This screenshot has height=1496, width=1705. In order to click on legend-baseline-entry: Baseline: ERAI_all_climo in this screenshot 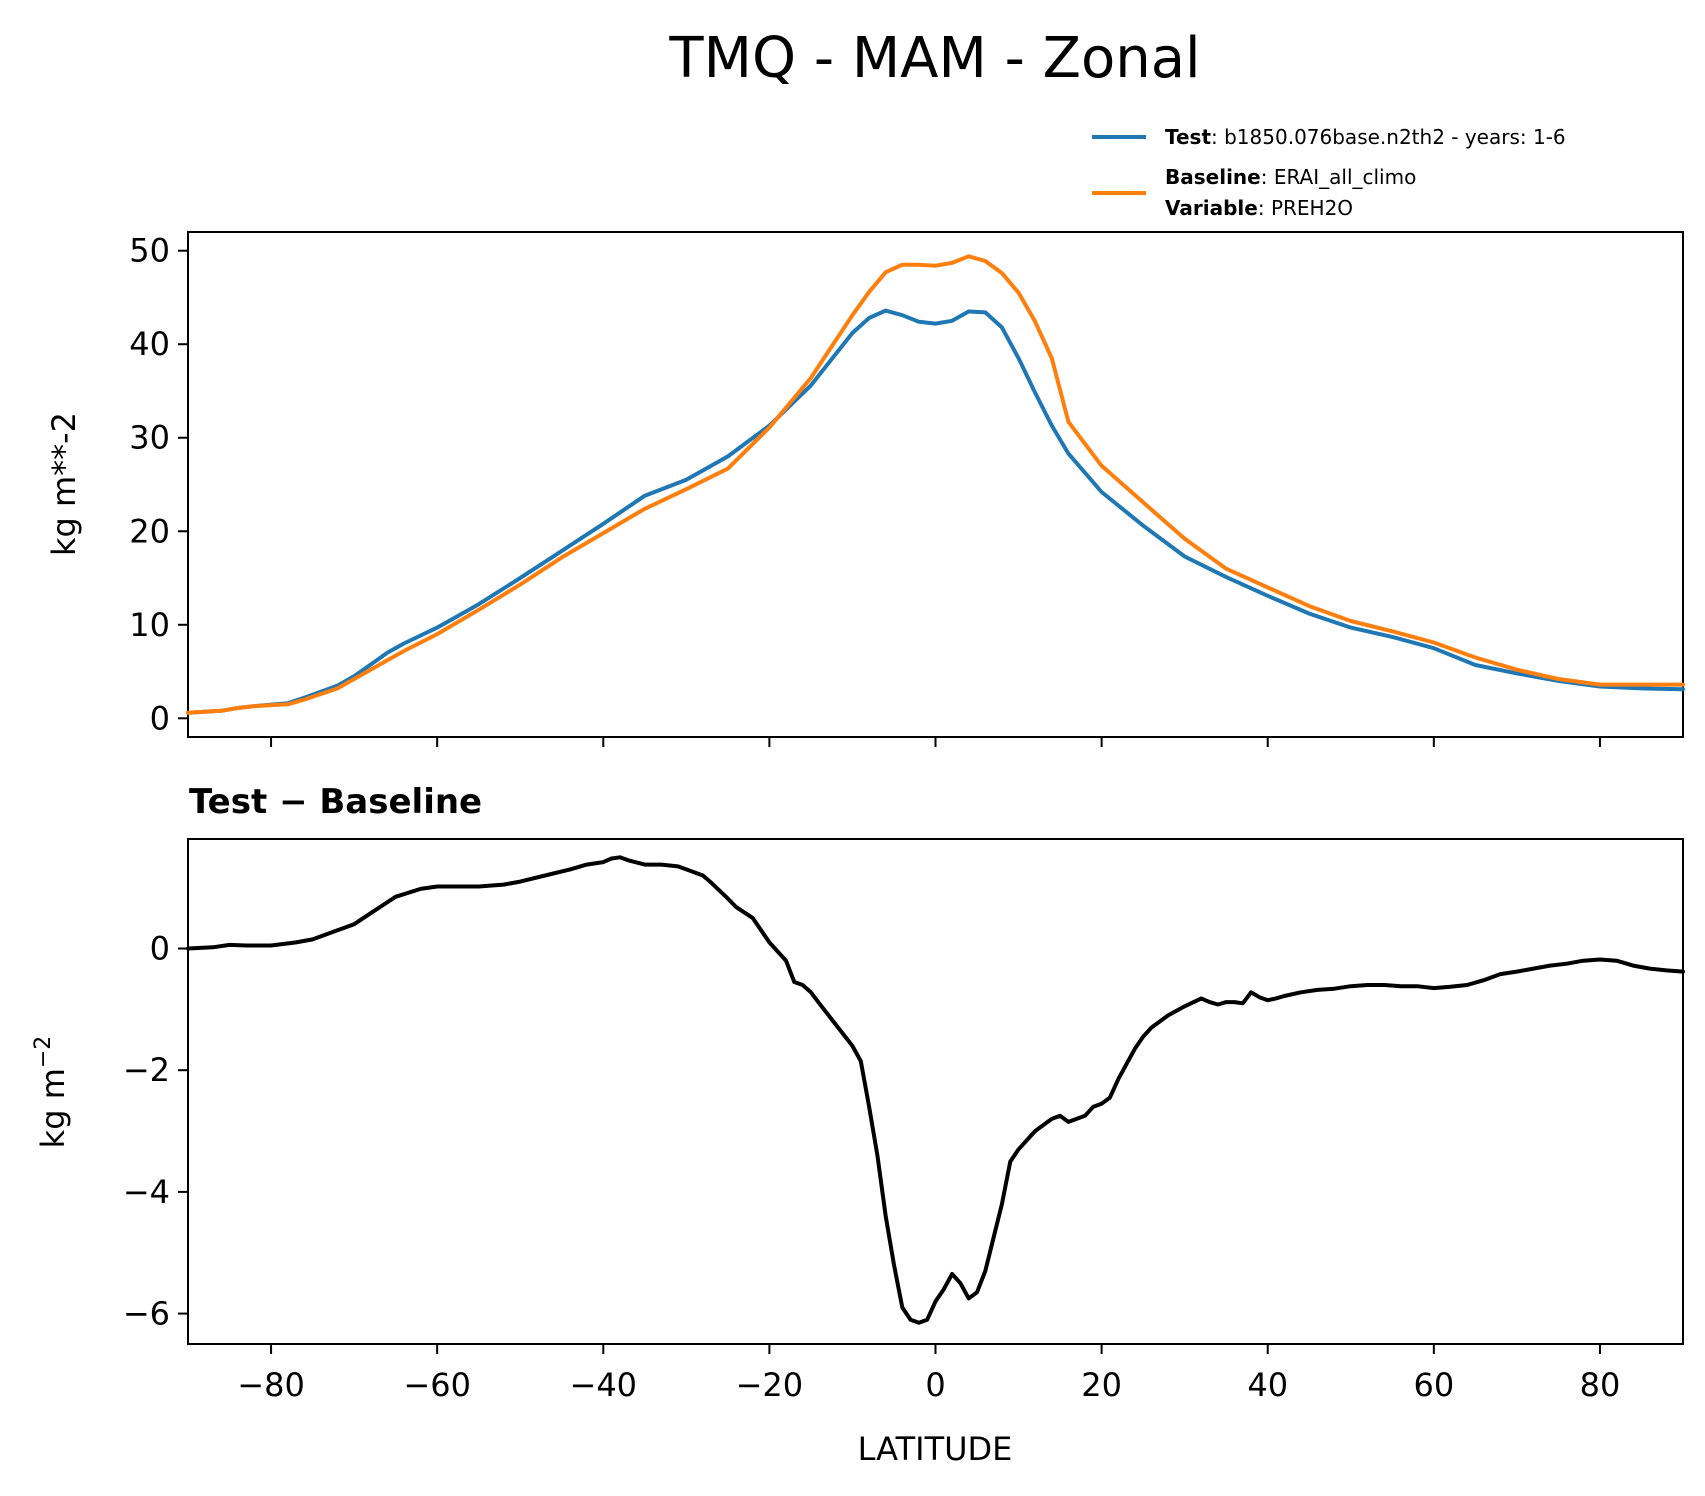, I will do `click(1290, 177)`.